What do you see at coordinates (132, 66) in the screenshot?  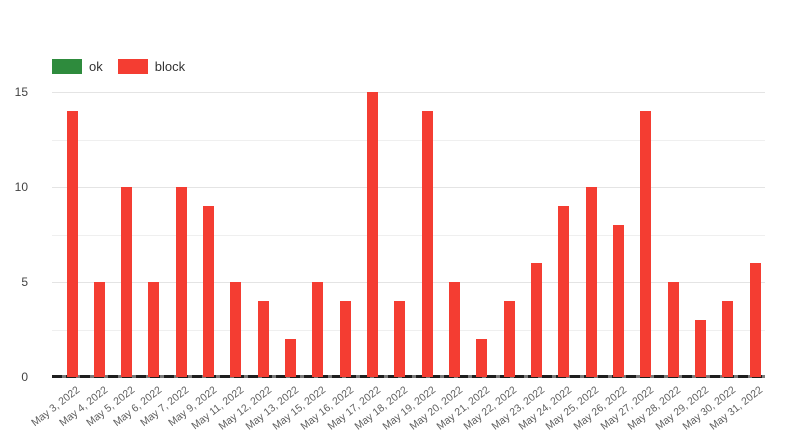 I see `legend-swatch-block` at bounding box center [132, 66].